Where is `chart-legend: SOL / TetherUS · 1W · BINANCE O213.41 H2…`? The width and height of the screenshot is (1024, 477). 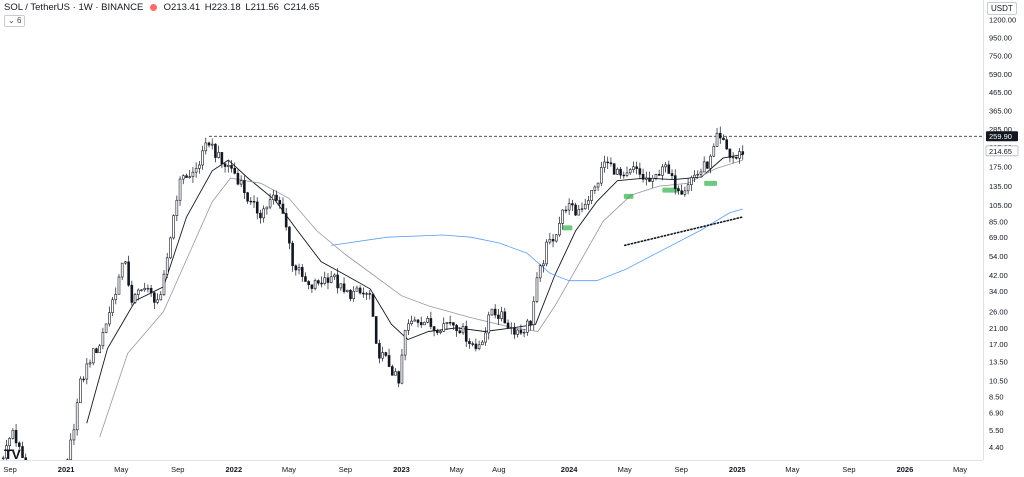
chart-legend: SOL / TetherUS · 1W · BINANCE O213.41 H2… is located at coordinates (163, 7).